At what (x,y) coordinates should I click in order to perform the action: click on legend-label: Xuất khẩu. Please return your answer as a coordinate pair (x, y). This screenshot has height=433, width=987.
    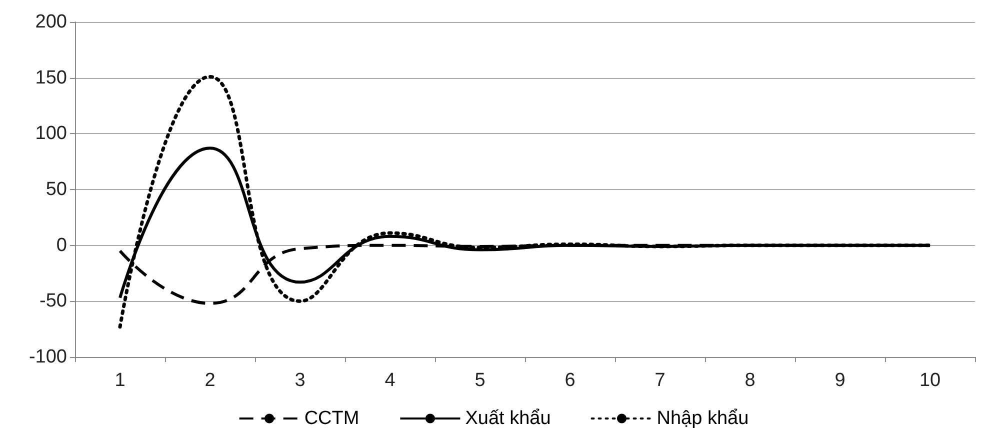
    Looking at the image, I should click on (508, 418).